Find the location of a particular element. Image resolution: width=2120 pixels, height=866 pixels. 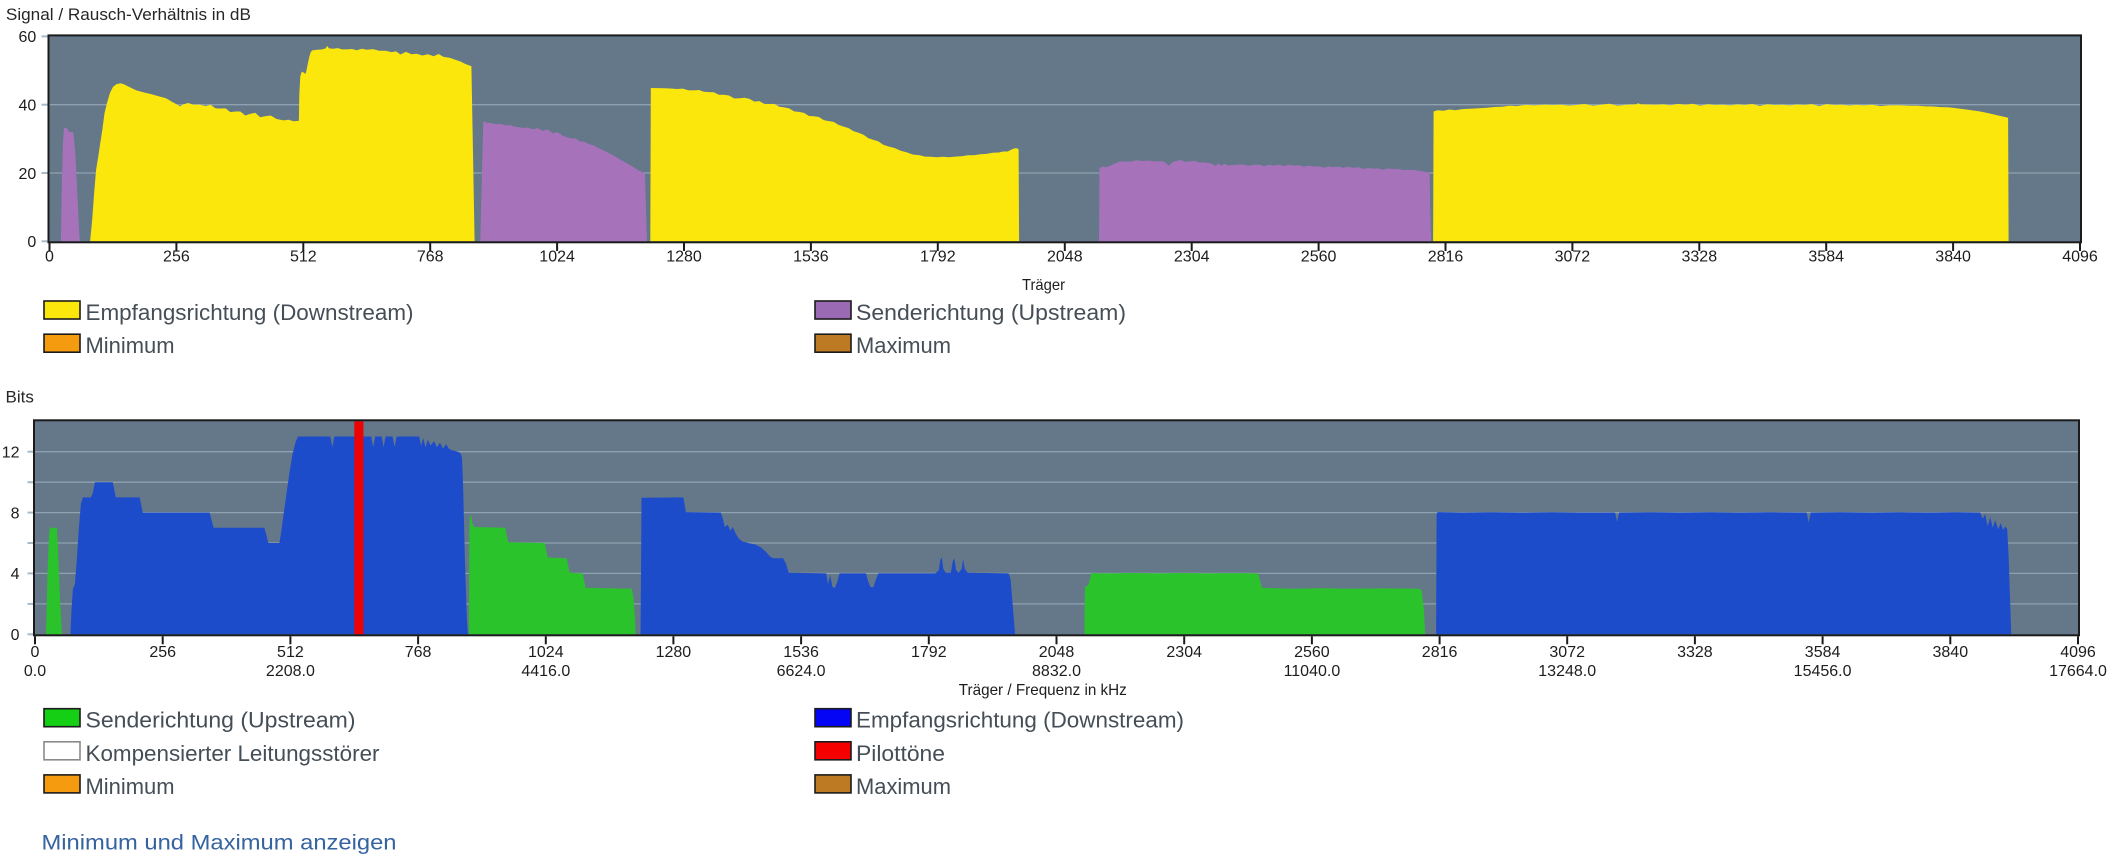

svg-text: 12 is located at coordinates (11, 453).